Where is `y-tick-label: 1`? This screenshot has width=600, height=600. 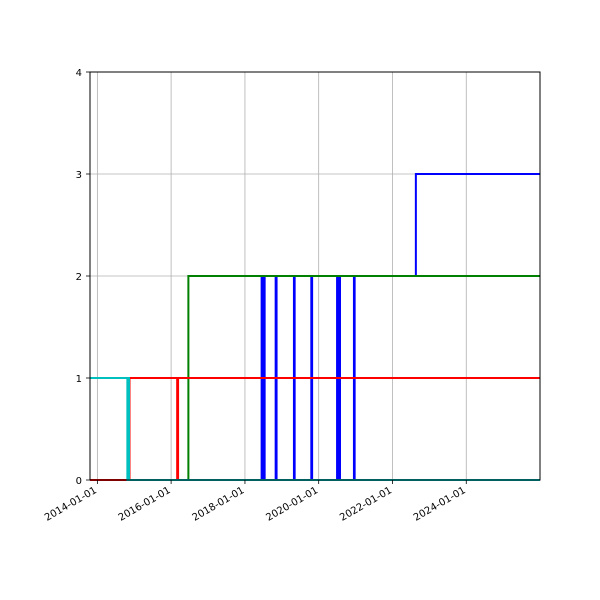 y-tick-label: 1 is located at coordinates (79, 379).